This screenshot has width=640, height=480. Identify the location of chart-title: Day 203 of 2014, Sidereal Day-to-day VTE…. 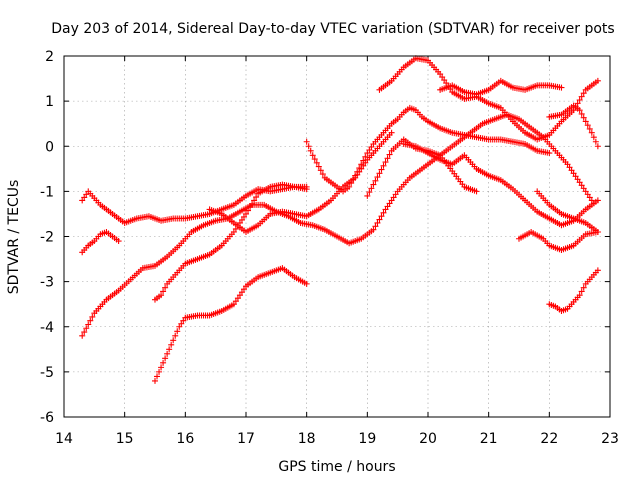
(332, 29).